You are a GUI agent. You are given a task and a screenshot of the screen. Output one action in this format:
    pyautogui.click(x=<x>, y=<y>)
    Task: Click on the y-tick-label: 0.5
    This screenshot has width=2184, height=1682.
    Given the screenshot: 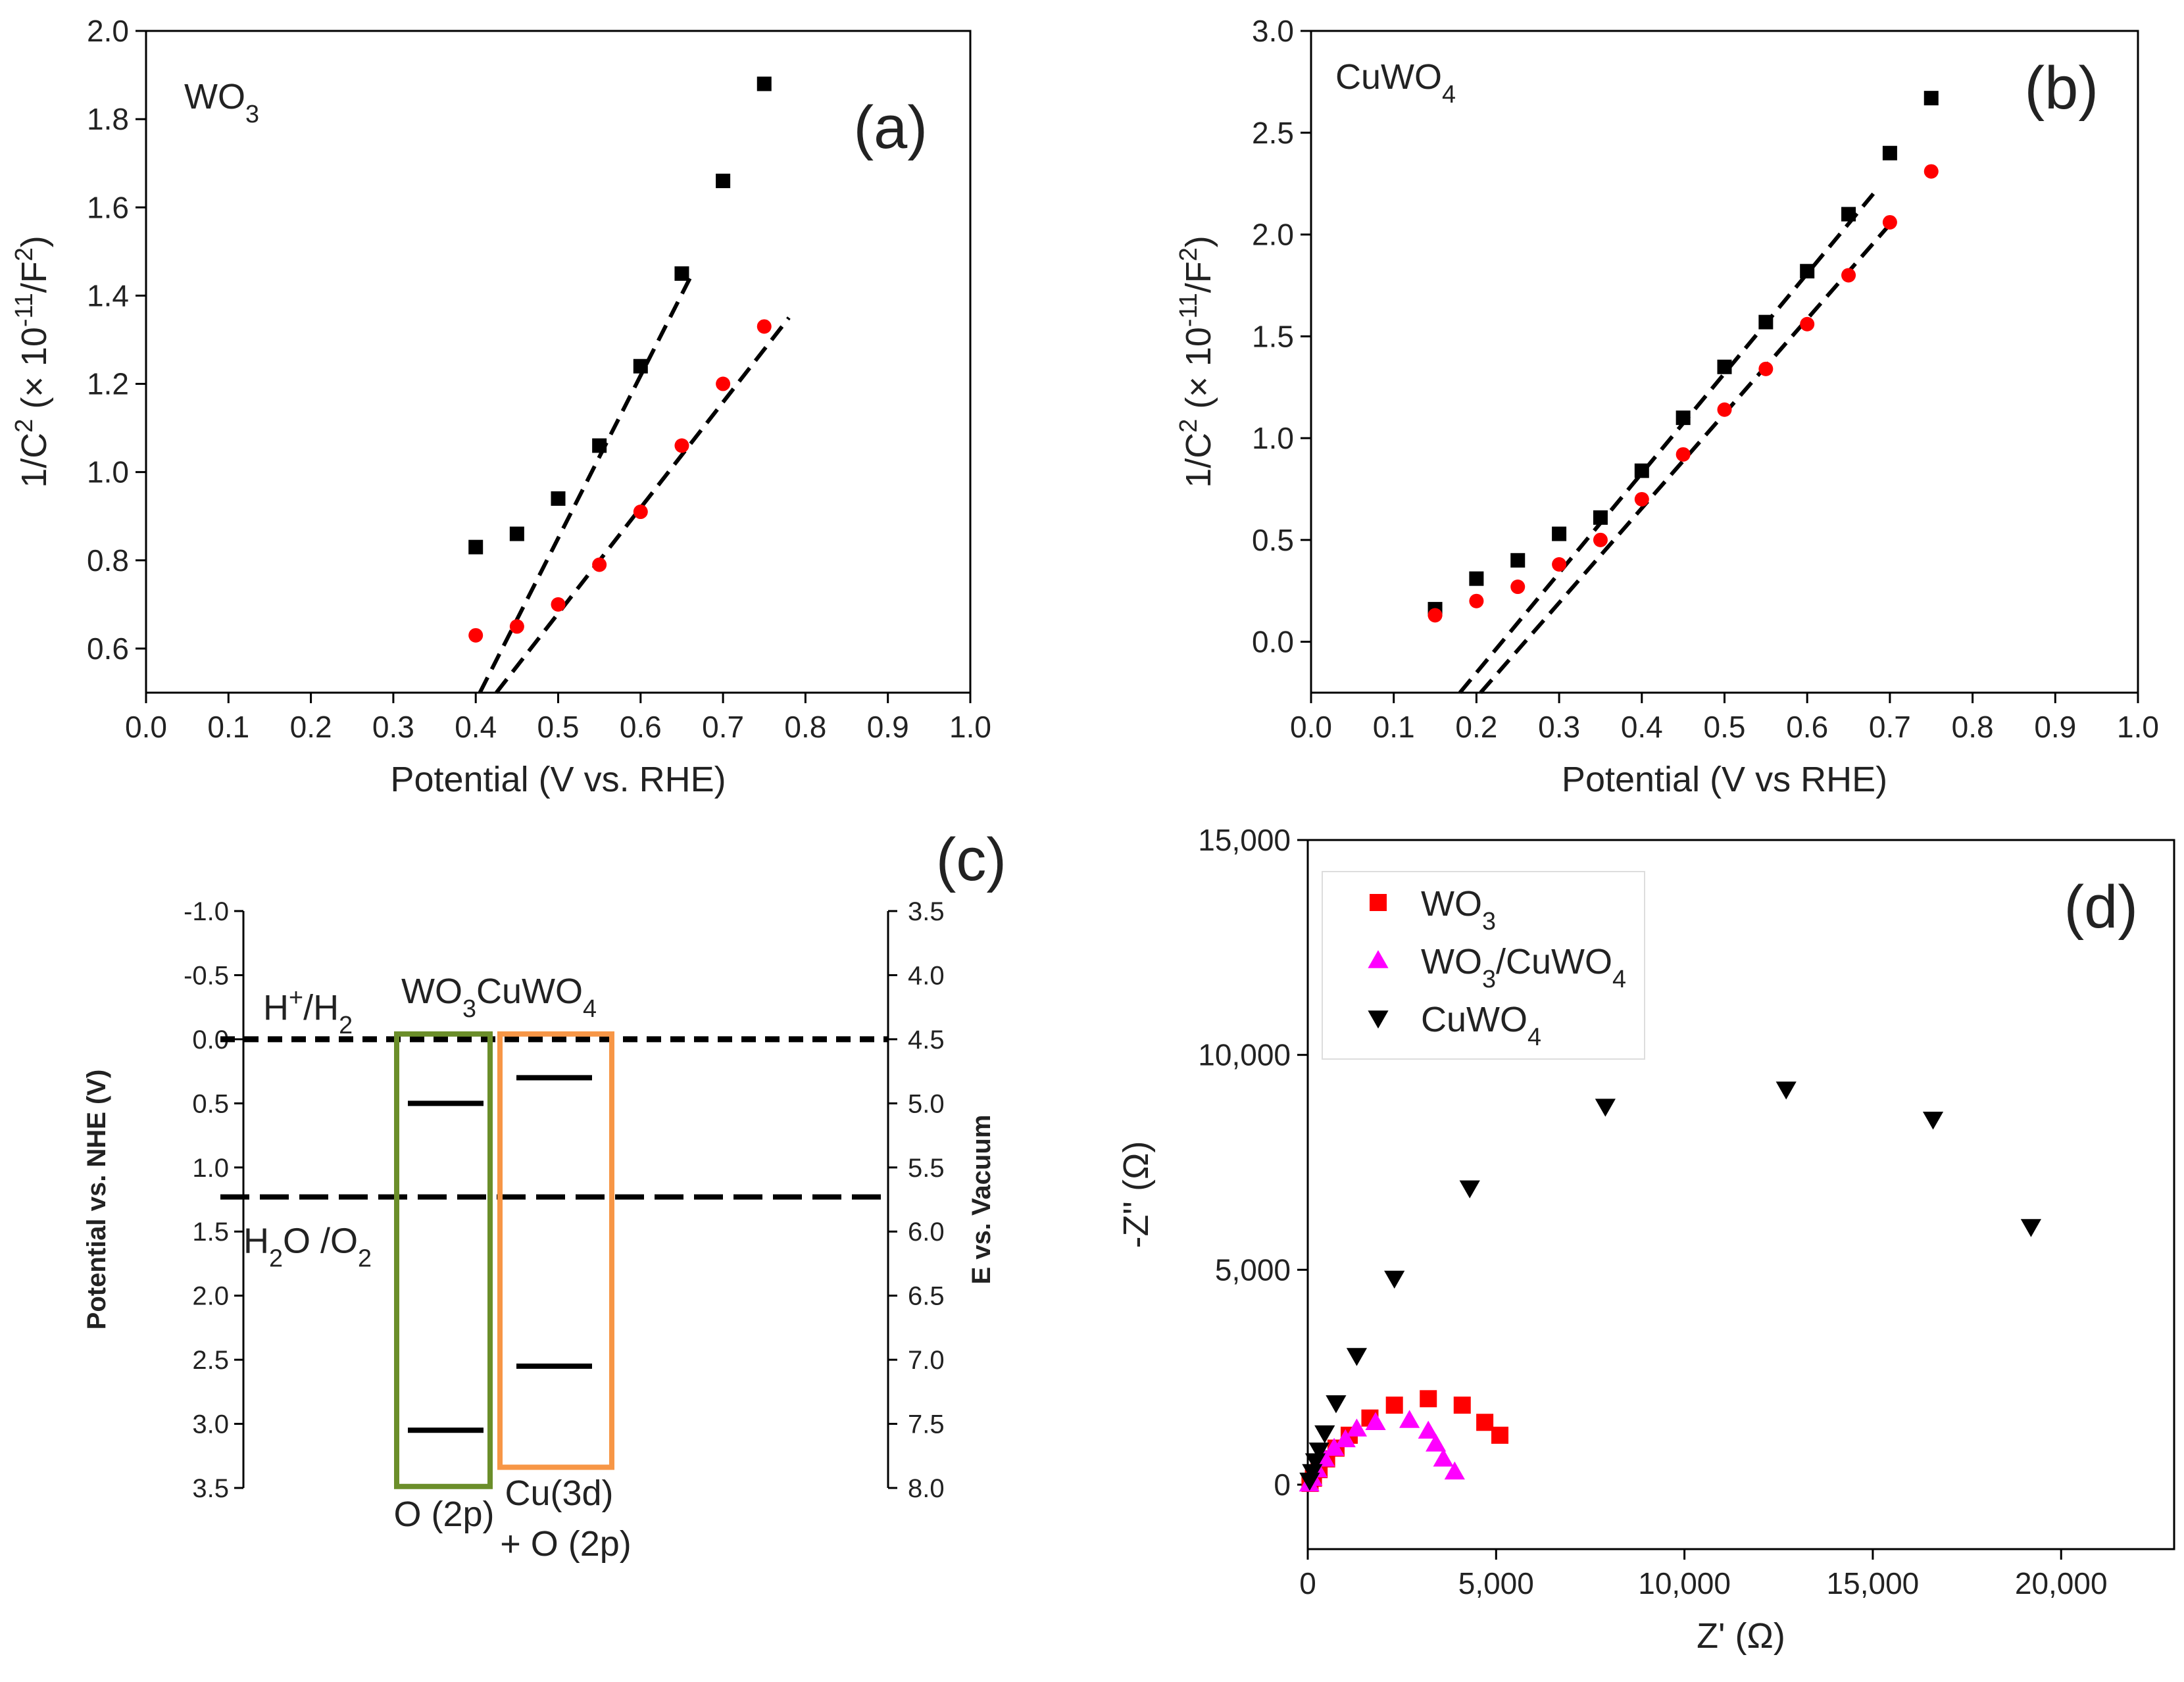 What is the action you would take?
    pyautogui.click(x=1273, y=540)
    